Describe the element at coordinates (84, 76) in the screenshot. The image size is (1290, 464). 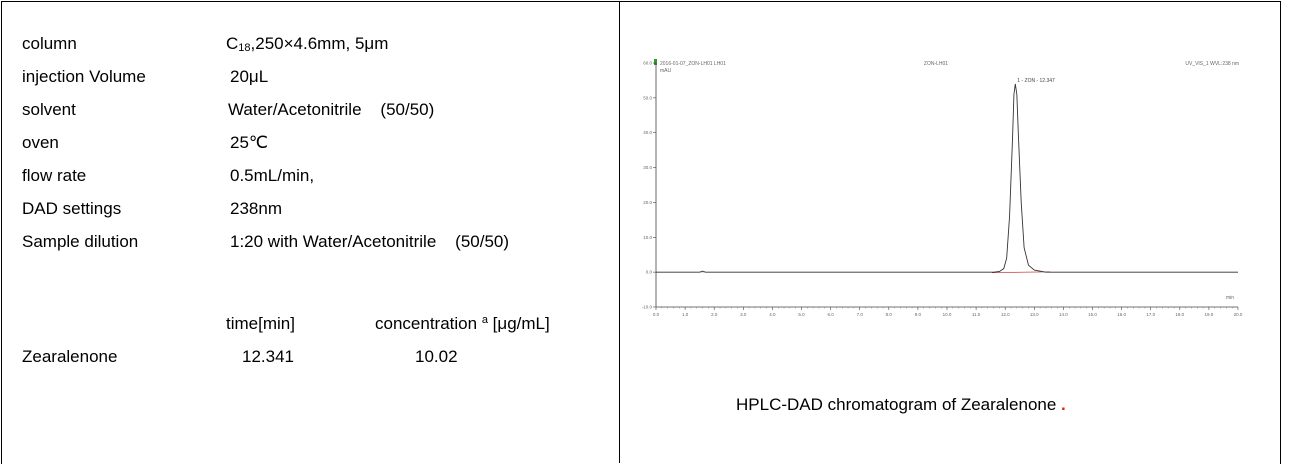
I see `param-label-injection-volume: injection Volume` at that location.